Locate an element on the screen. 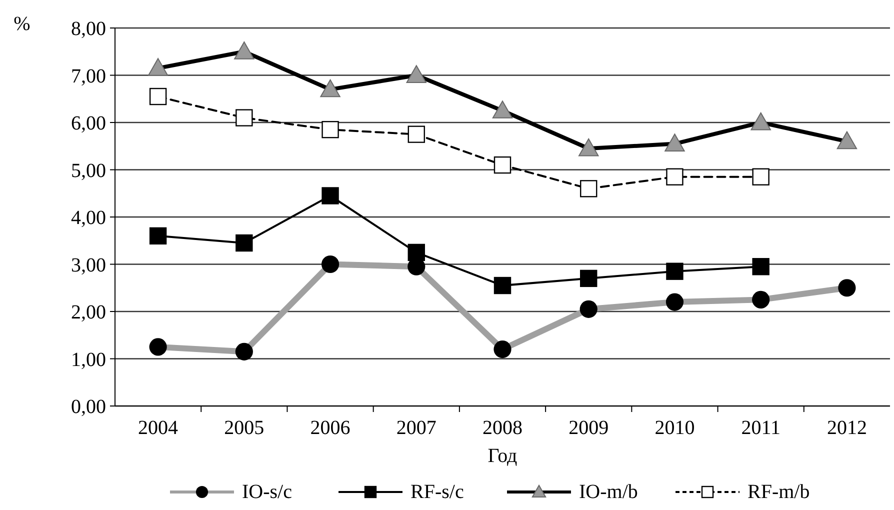 Image resolution: width=894 pixels, height=510 pixels. y-tick-label: 3,00 is located at coordinates (88, 265).